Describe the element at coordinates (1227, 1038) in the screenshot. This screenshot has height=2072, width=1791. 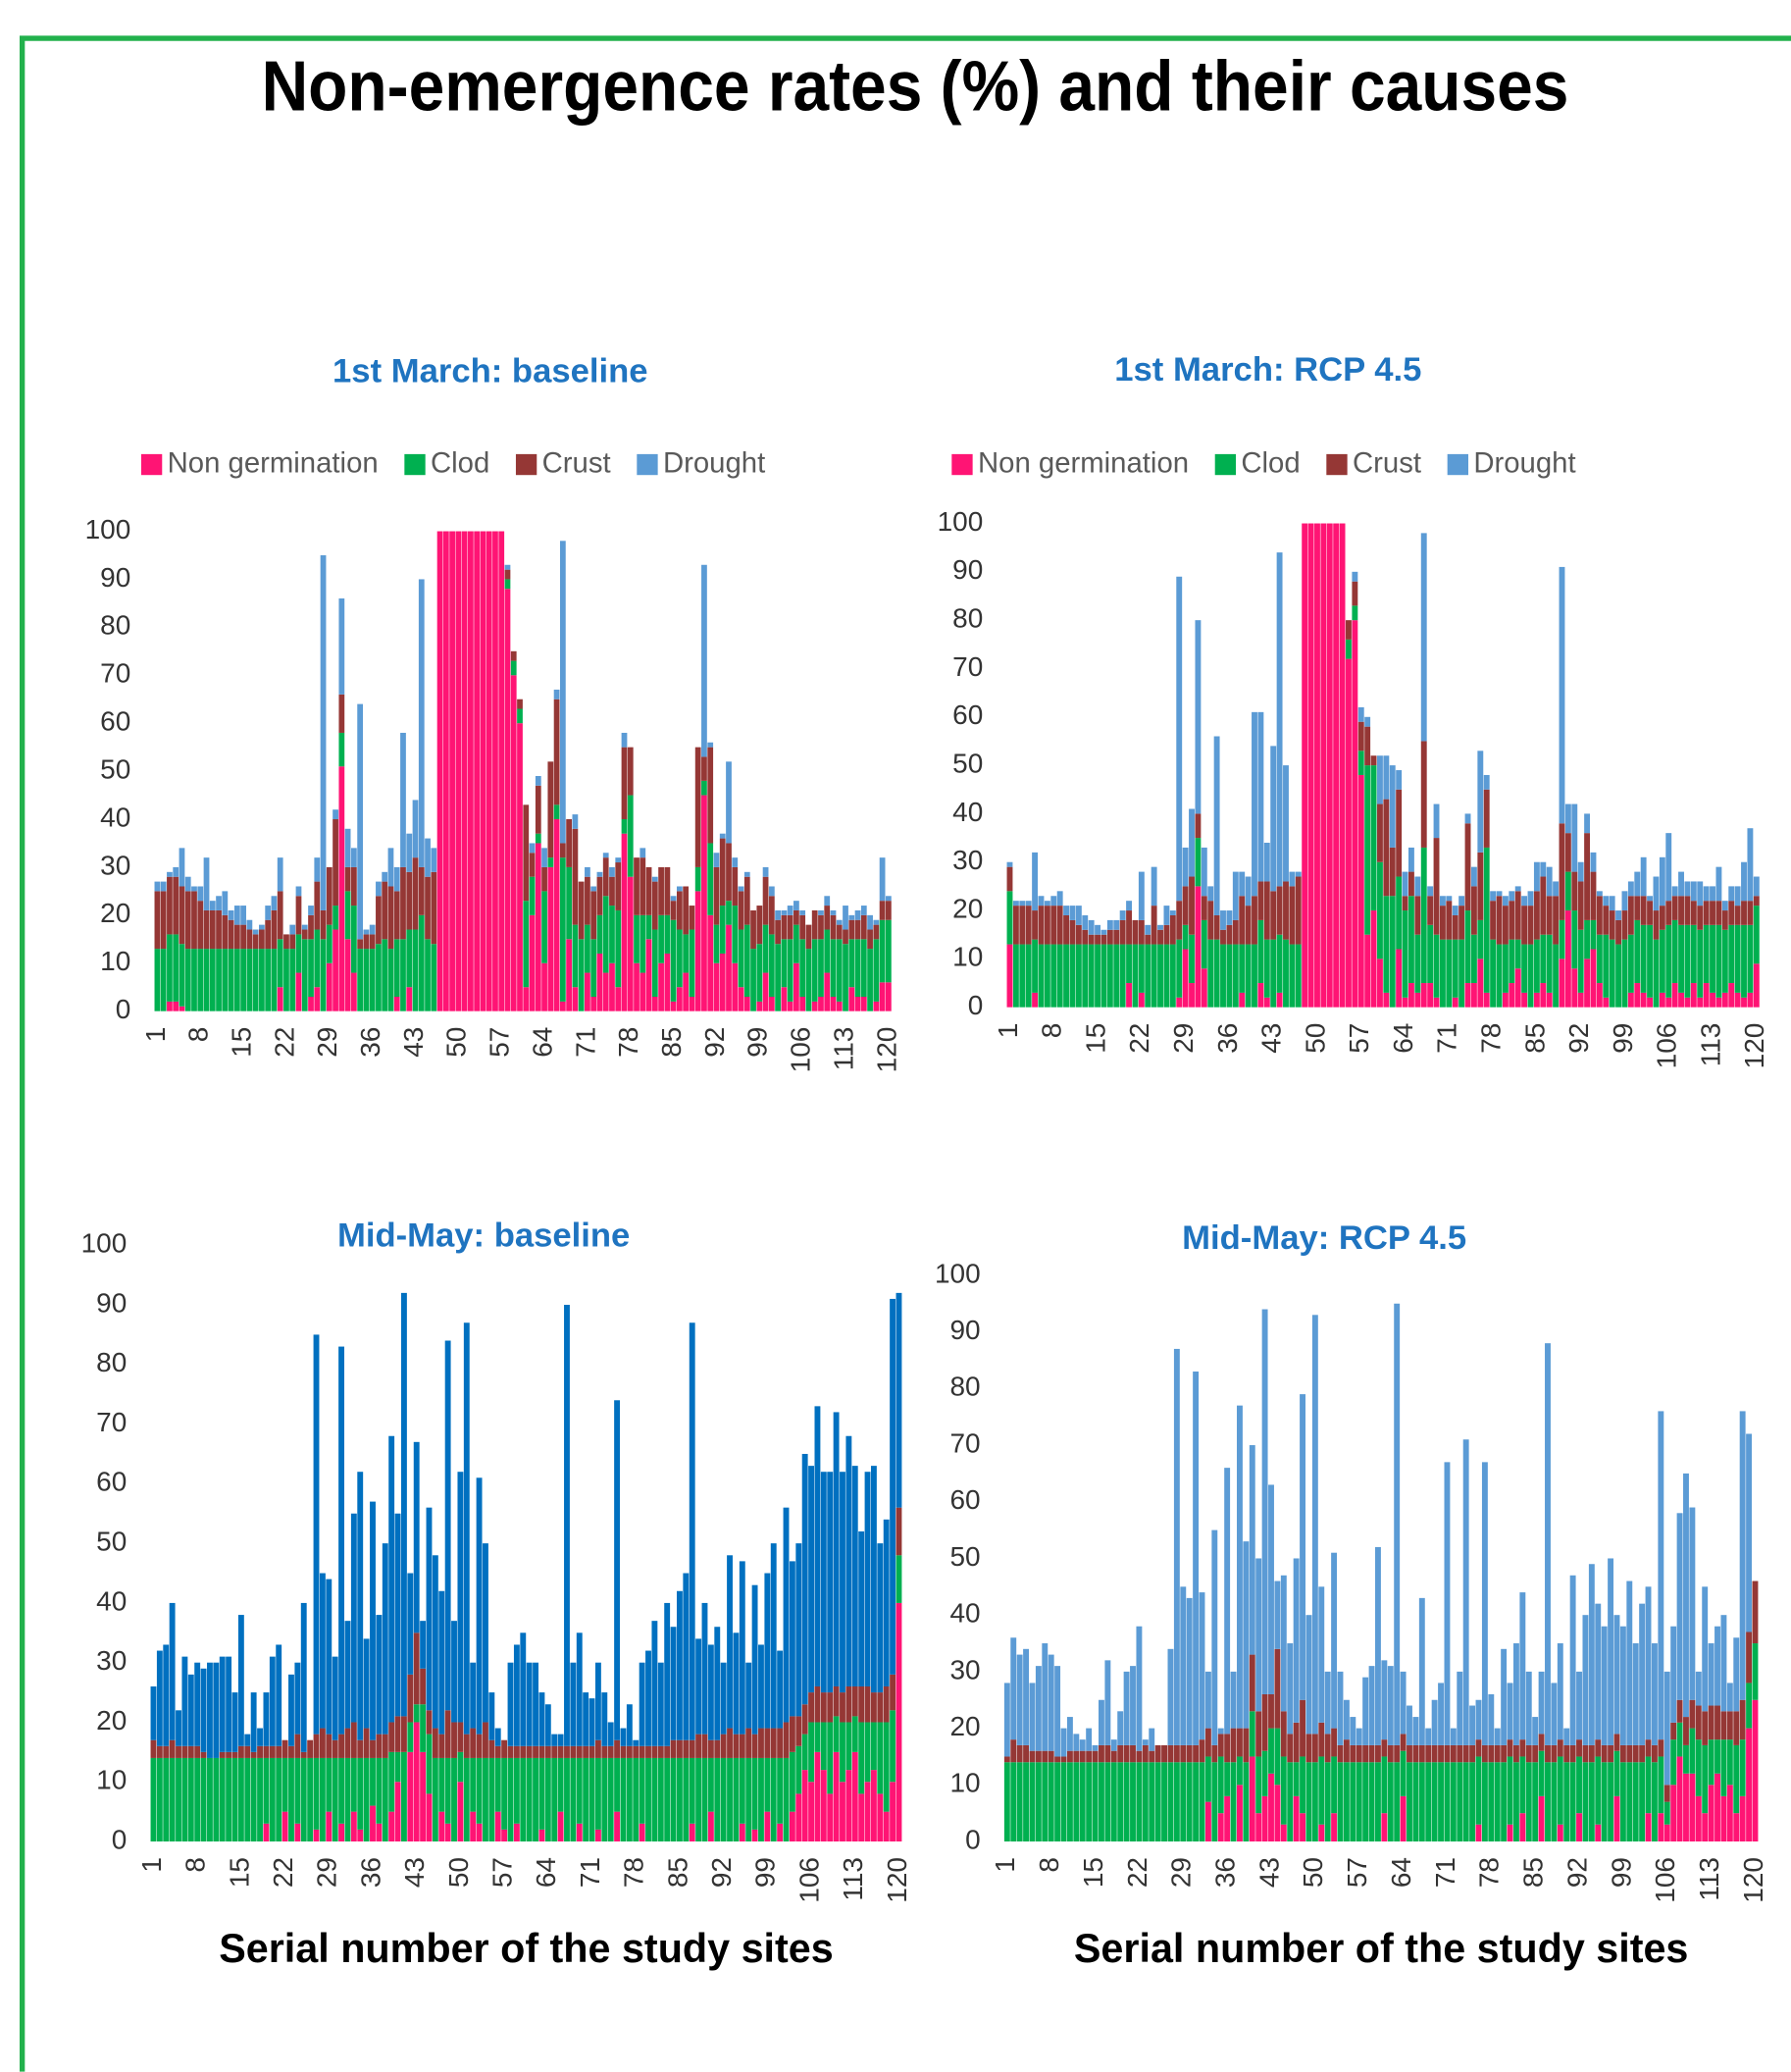
I see `x-tick-label: 36` at that location.